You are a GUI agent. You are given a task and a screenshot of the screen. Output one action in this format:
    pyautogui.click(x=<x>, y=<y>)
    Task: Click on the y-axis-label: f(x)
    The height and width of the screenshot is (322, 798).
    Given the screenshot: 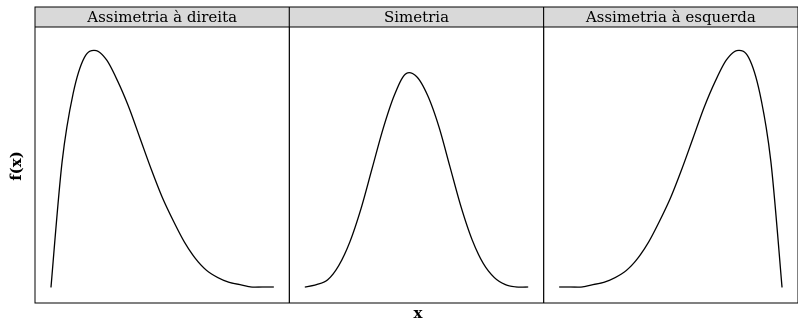 What is the action you would take?
    pyautogui.click(x=16, y=166)
    